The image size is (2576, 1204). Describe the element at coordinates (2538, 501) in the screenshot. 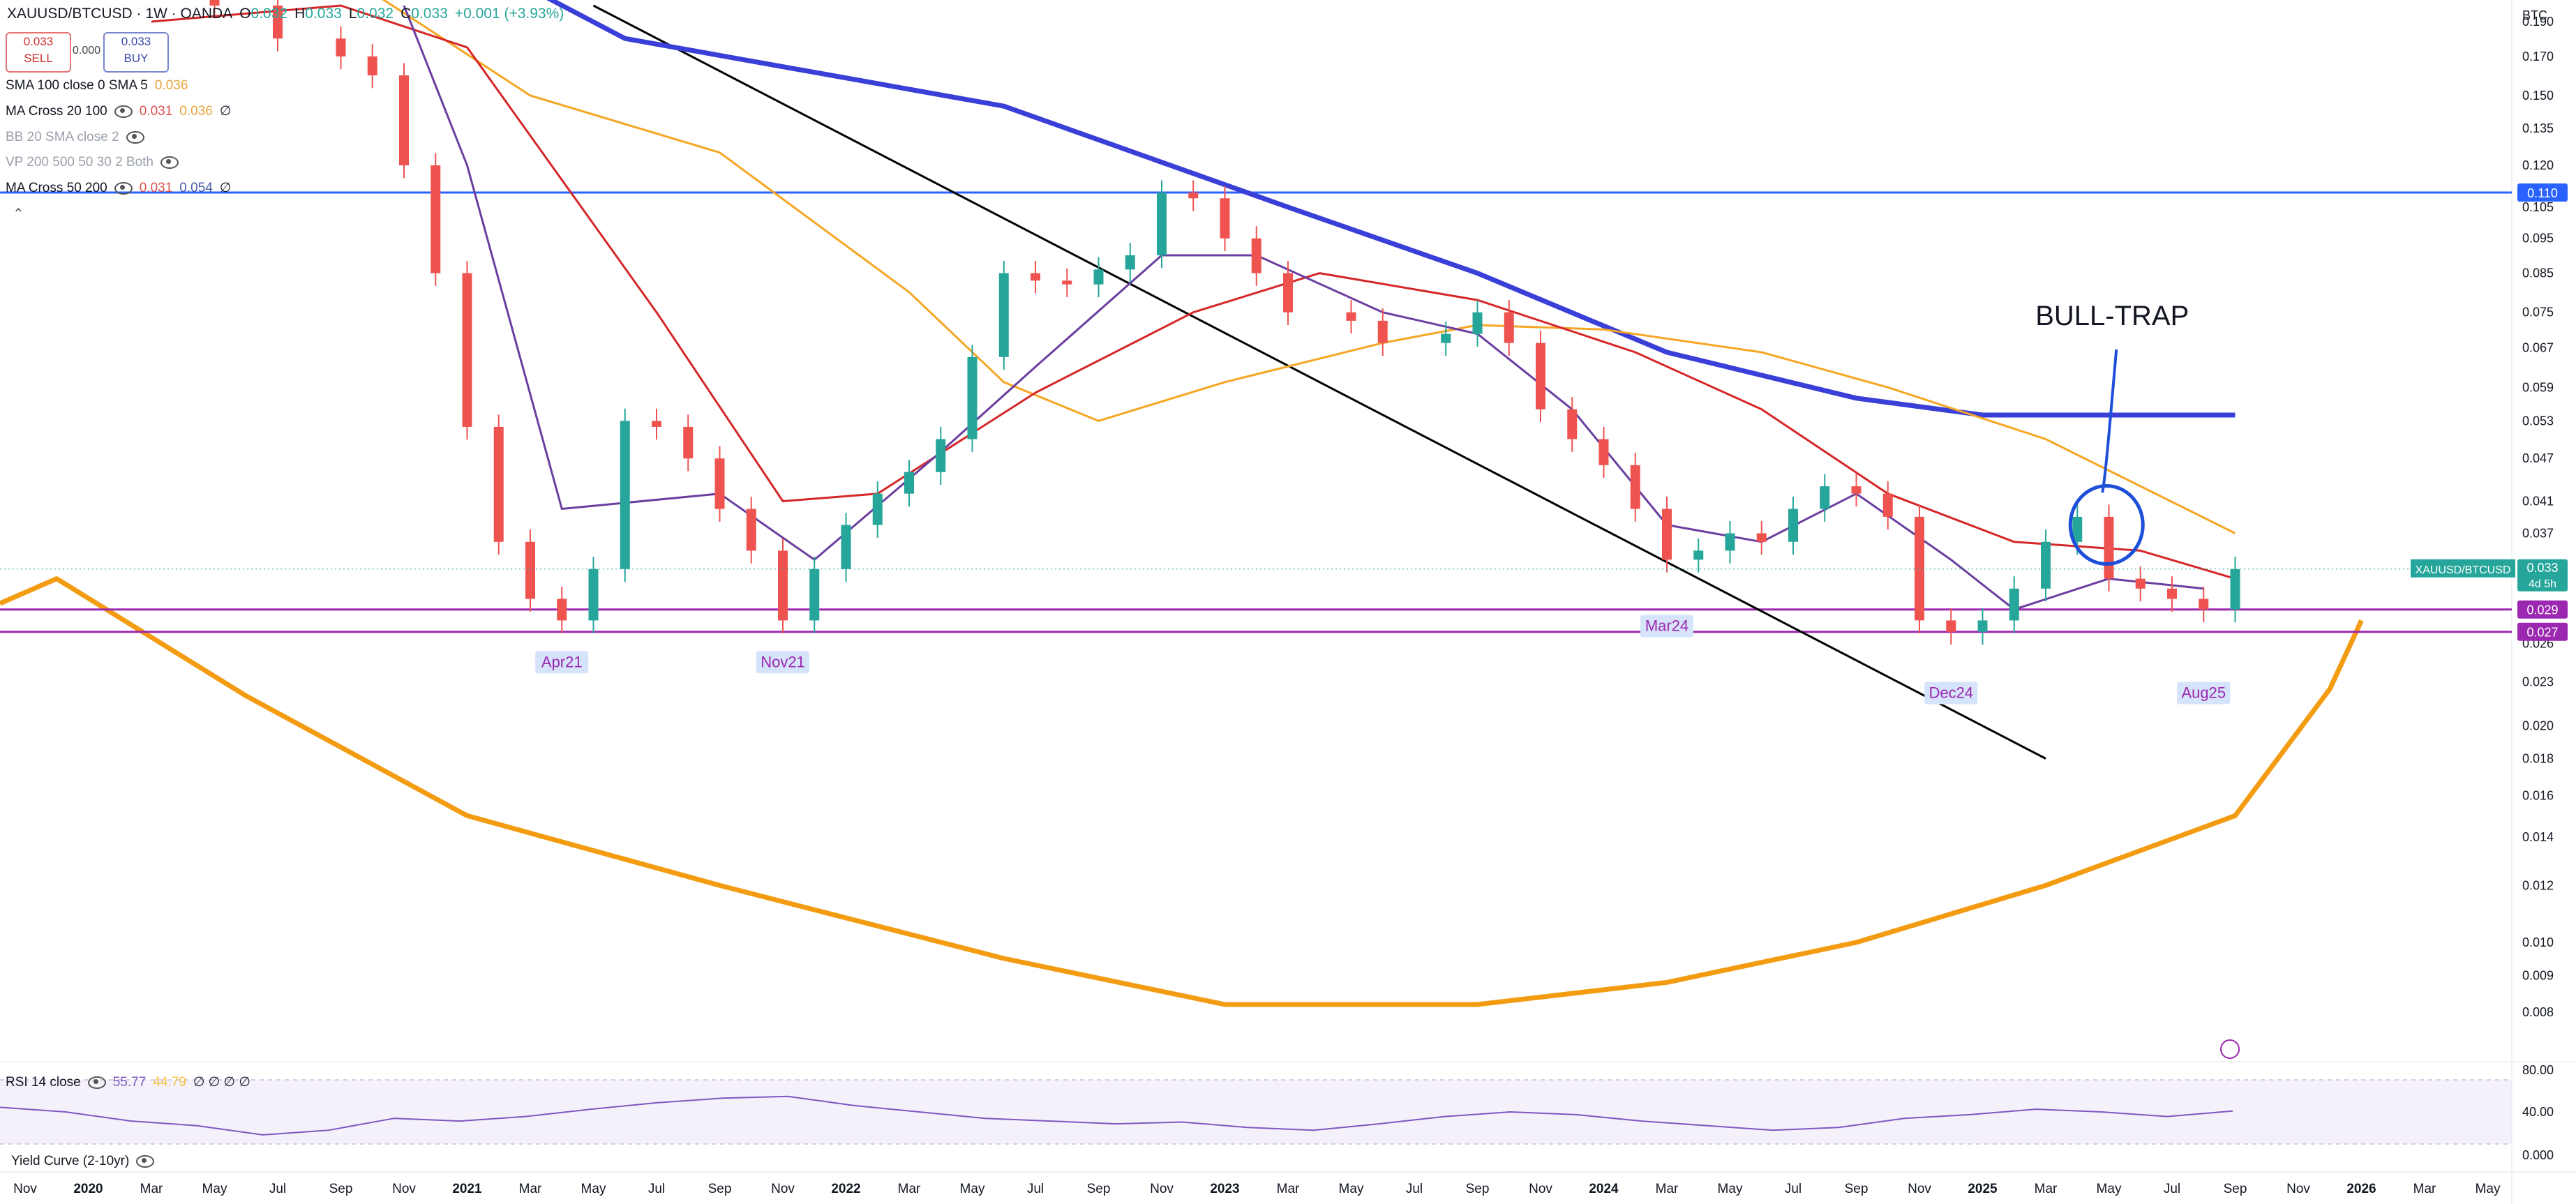

I see `y-tick-label: 0.041` at that location.